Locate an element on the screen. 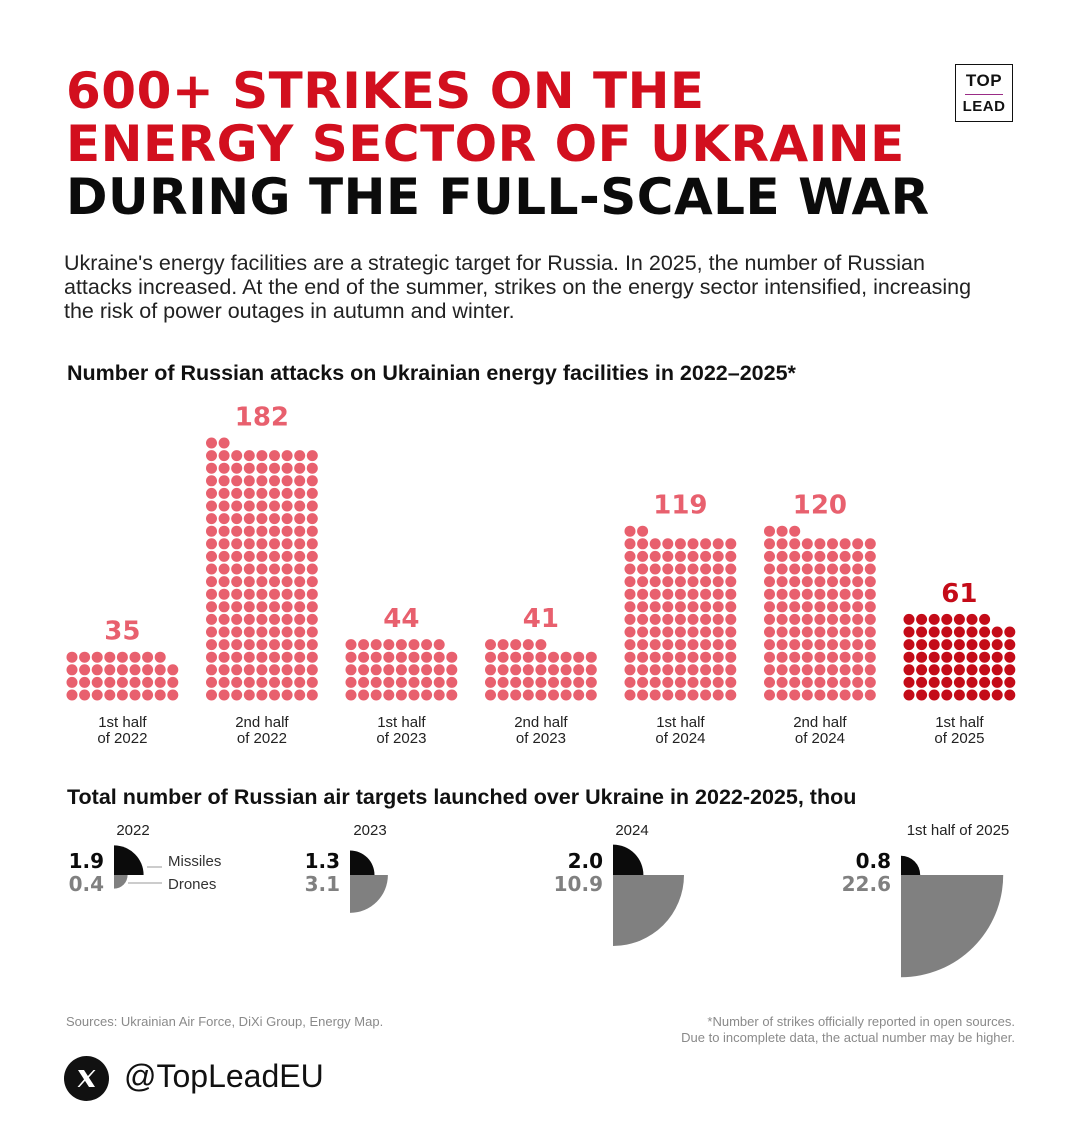 The image size is (1080, 1145). x-tick-label-line: of 2025 is located at coordinates (959, 738).